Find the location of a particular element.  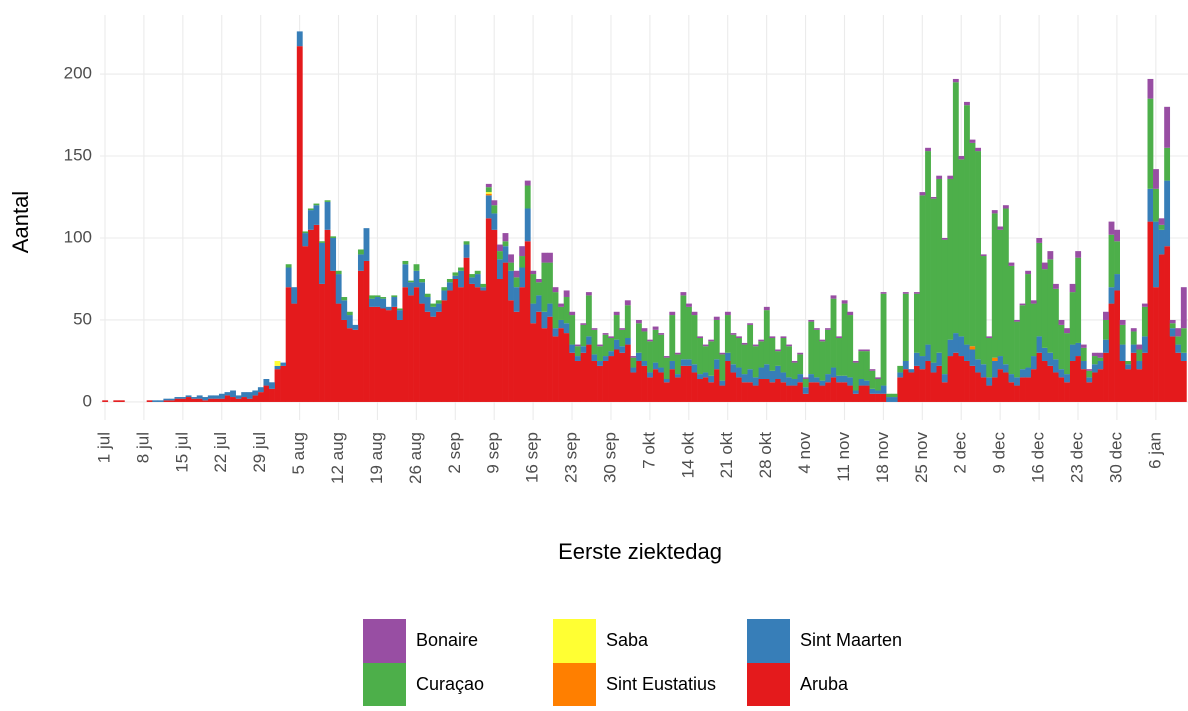

x-tick-label: 28 okt is located at coordinates (765, 455).